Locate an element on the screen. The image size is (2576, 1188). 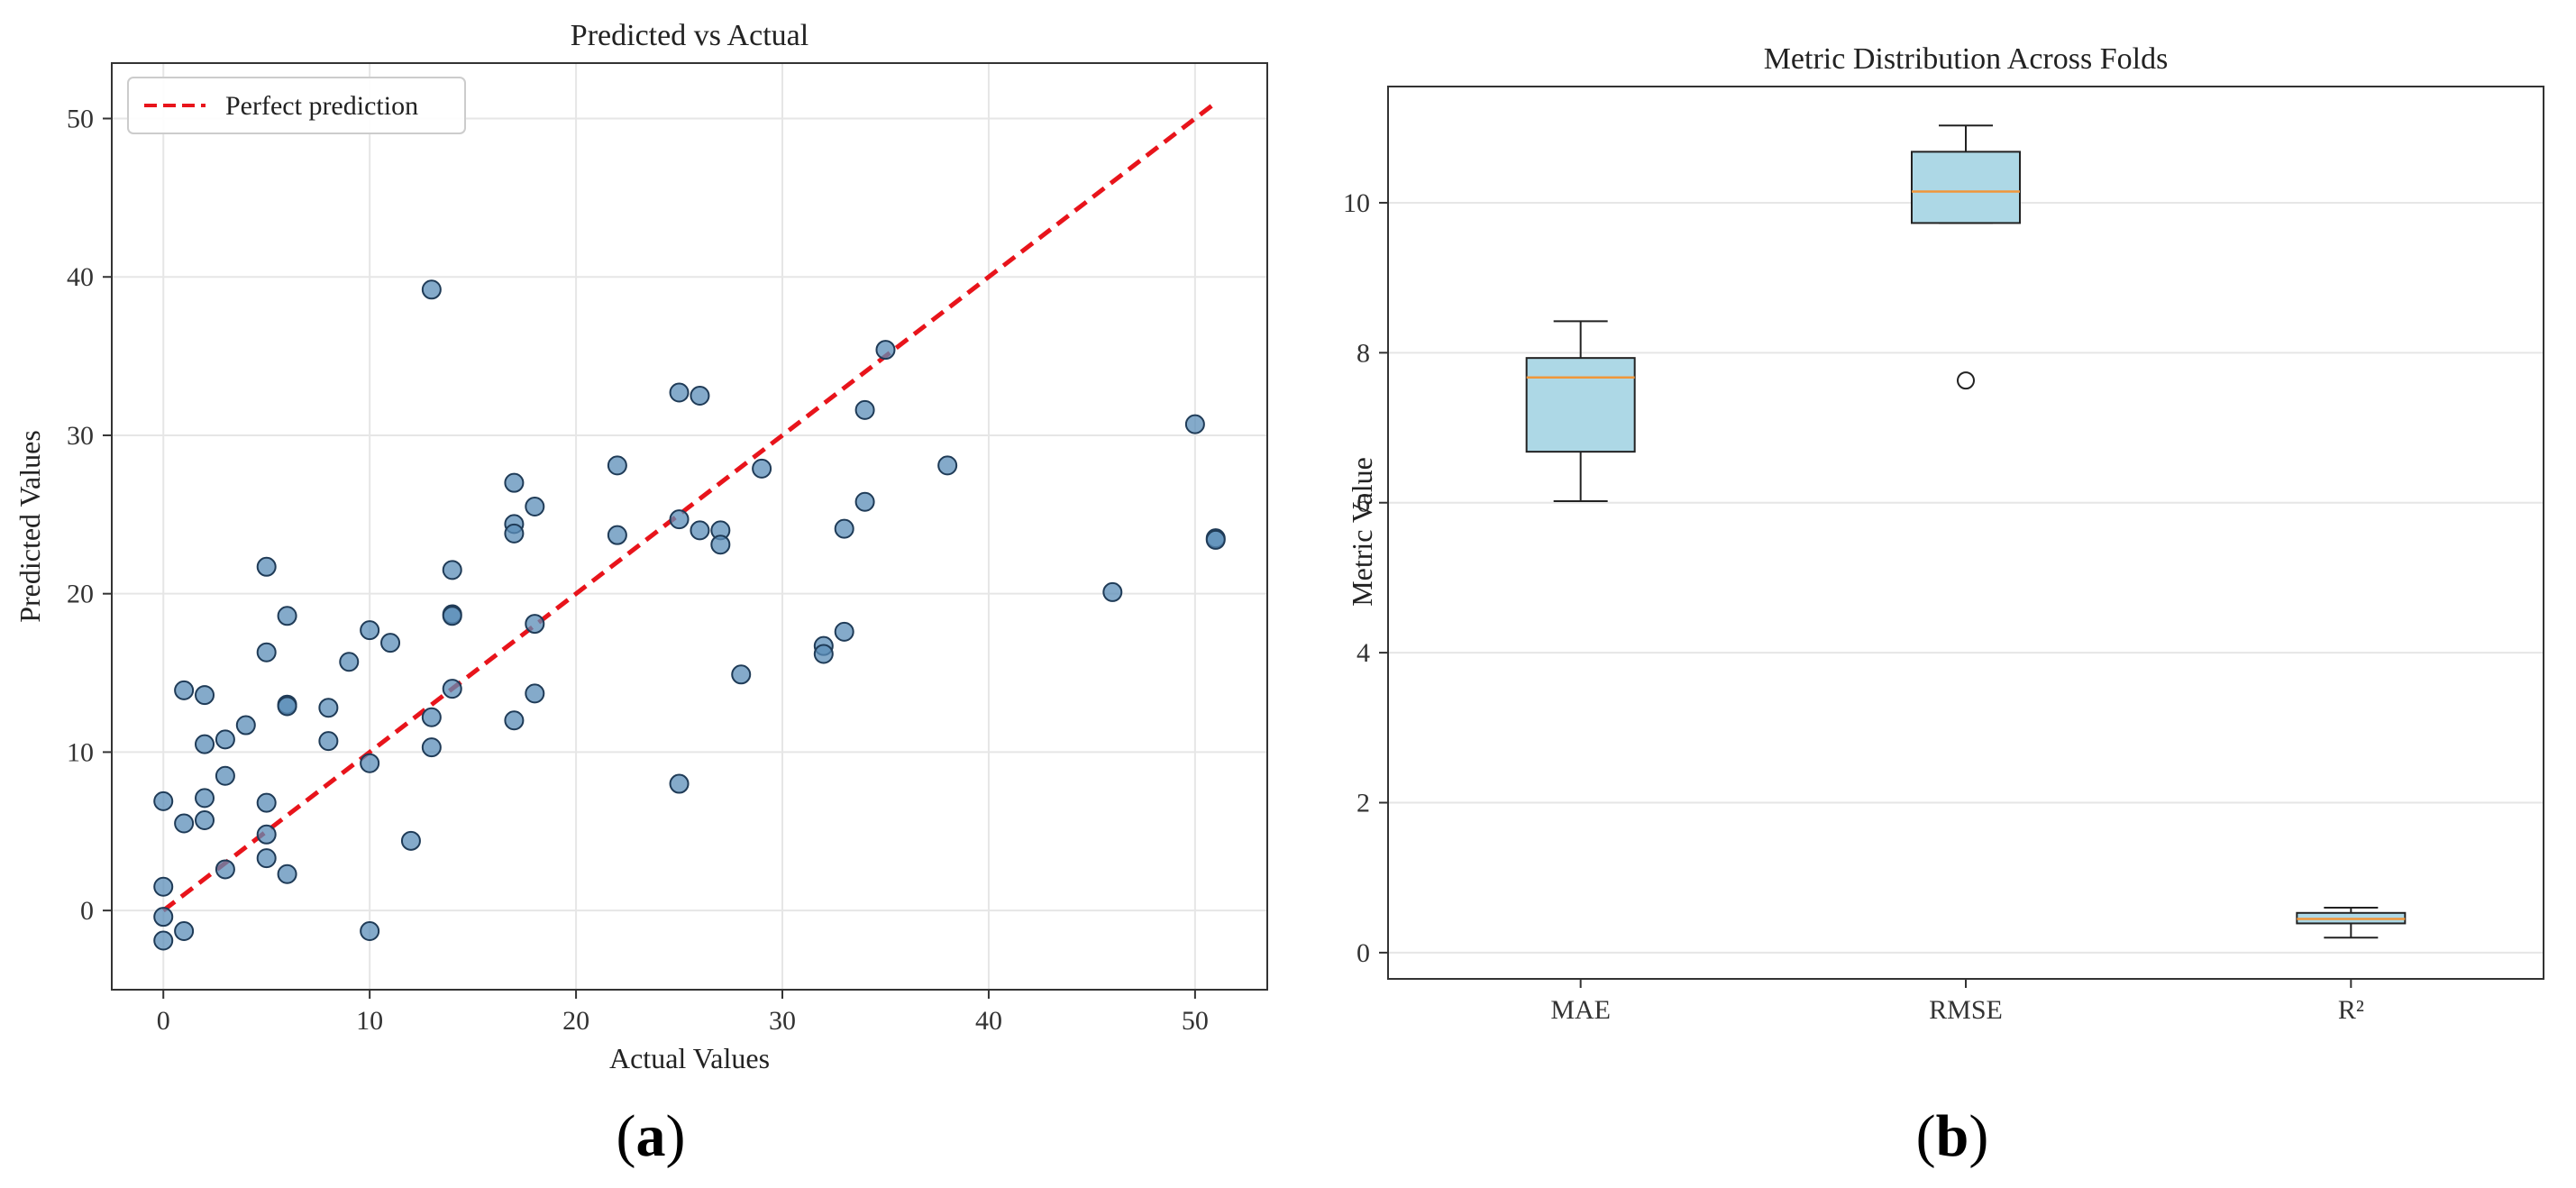
scatter-y-tick-label: 0 is located at coordinates (87, 911).